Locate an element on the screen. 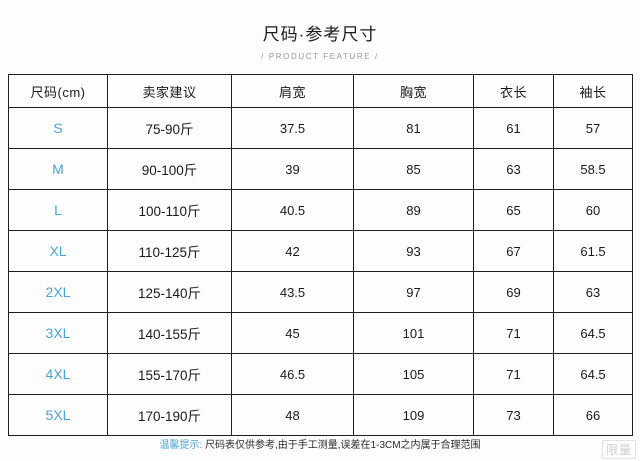 This screenshot has height=461, width=640. cell-length: 63 is located at coordinates (513, 169).